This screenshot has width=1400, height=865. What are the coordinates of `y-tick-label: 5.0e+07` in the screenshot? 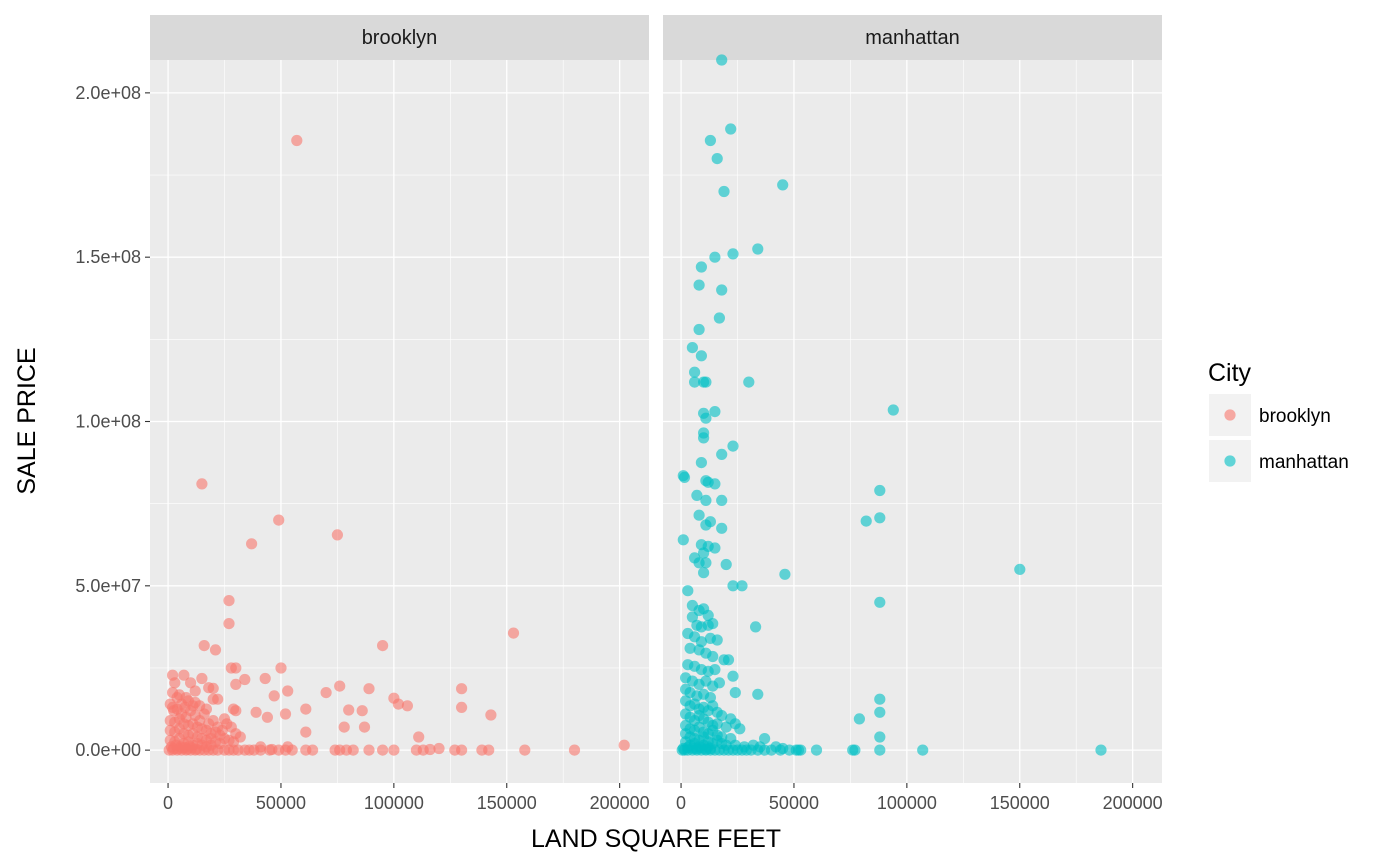 It's located at (108, 586).